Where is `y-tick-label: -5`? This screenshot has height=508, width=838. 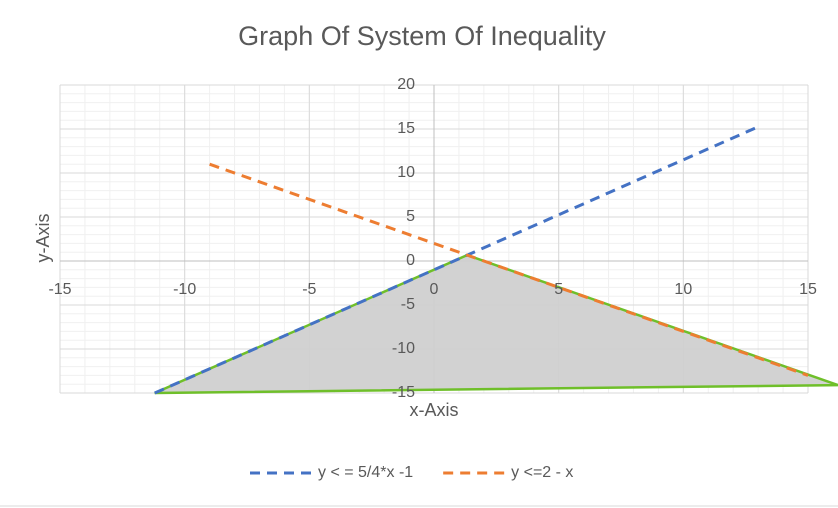 y-tick-label: -5 is located at coordinates (408, 304).